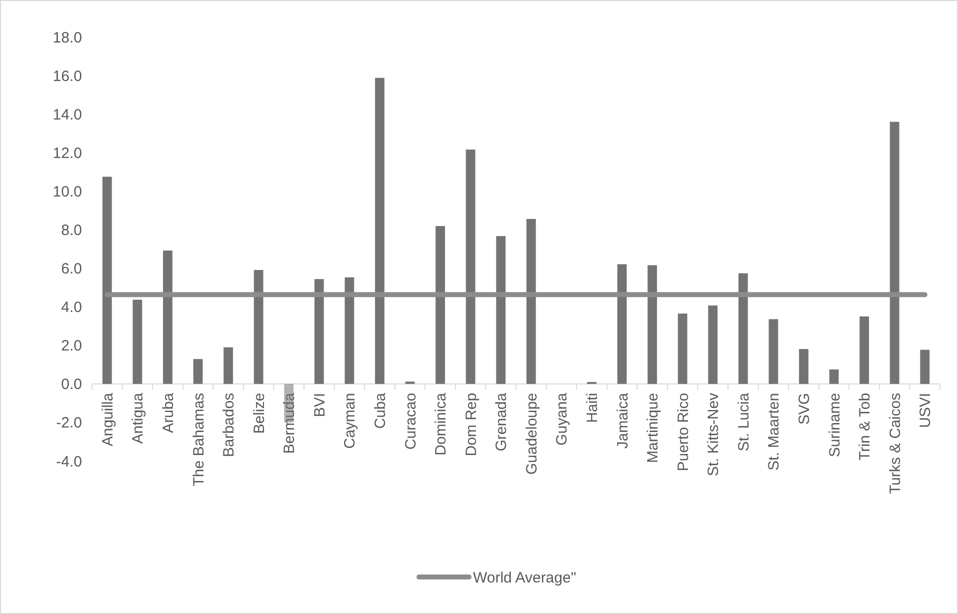 The height and width of the screenshot is (614, 958). I want to click on x-tick-label: Belize, so click(259, 413).